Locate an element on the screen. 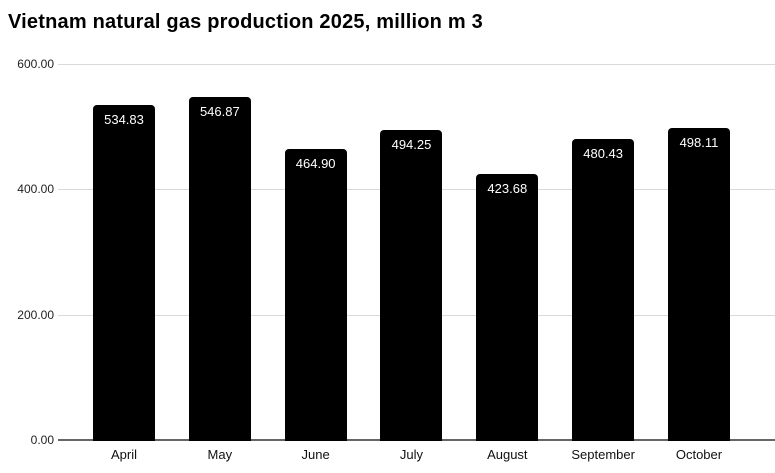 This screenshot has width=775, height=473. bar: 480.43 is located at coordinates (603, 289).